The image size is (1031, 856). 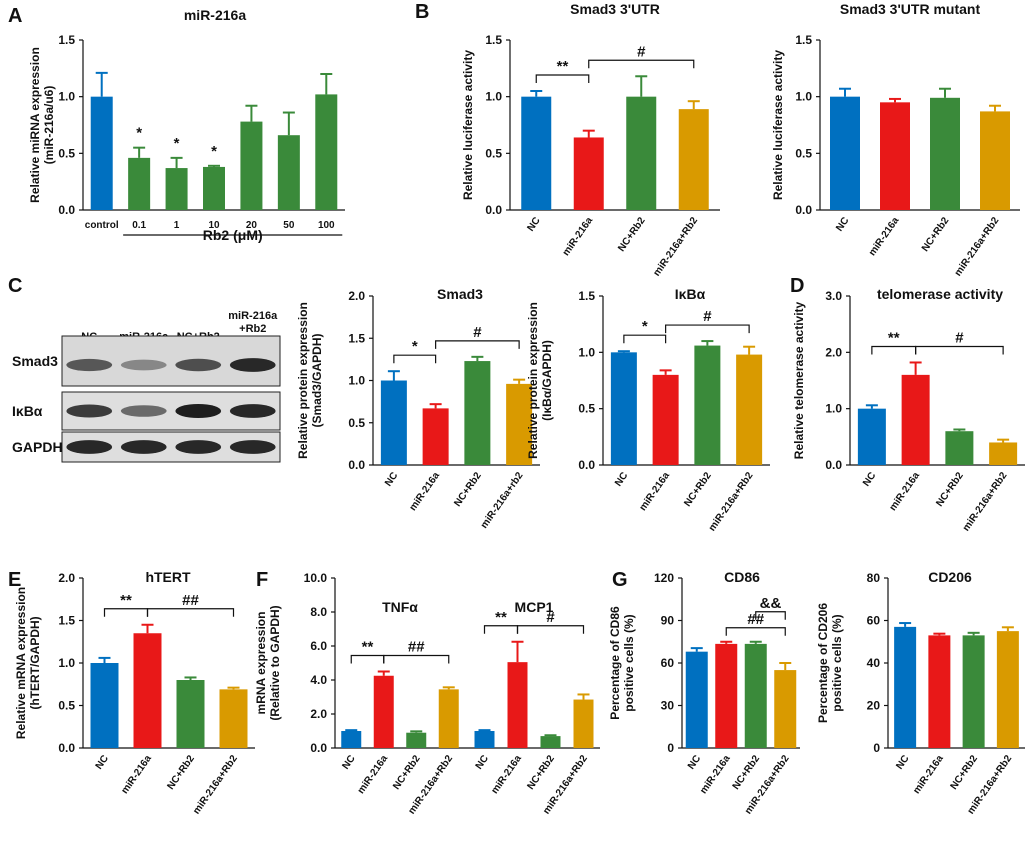 What do you see at coordinates (318, 612) in the screenshot?
I see `y-tick-label: 8.0` at bounding box center [318, 612].